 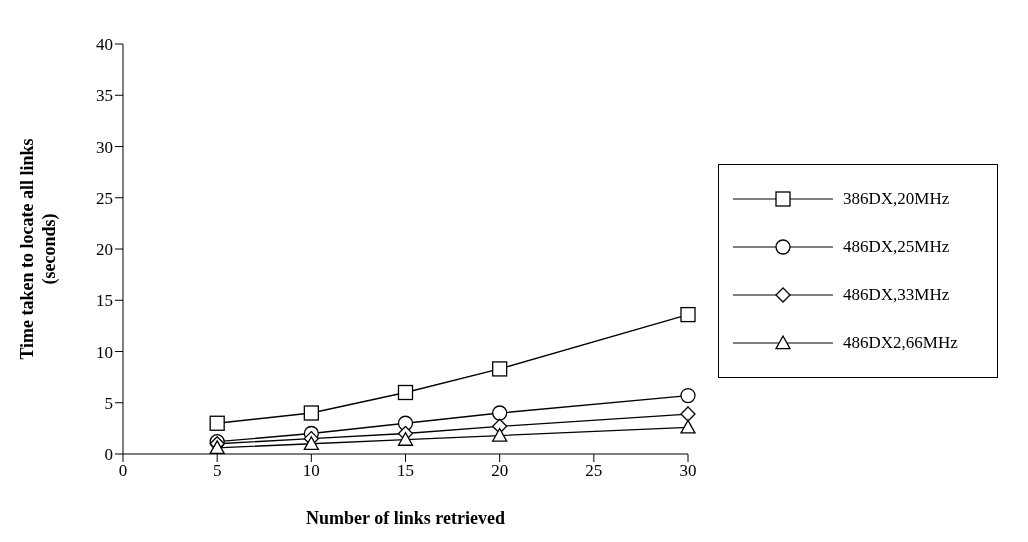 I want to click on text: 486DX2,66MHz, so click(x=900, y=343).